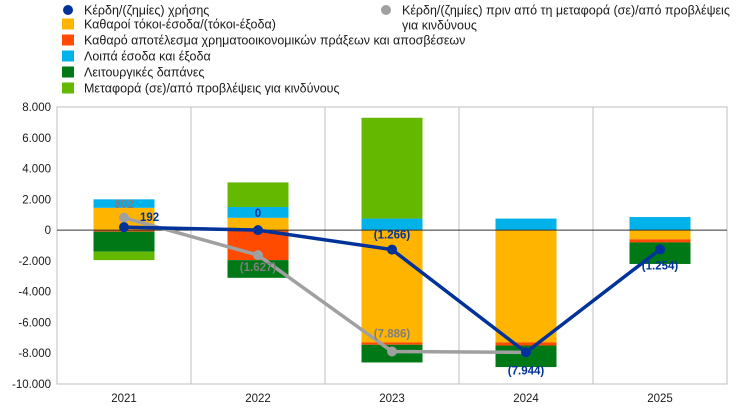 This screenshot has height=409, width=744. Describe the element at coordinates (34, 323) in the screenshot. I see `y-tick-label: -6.000` at that location.